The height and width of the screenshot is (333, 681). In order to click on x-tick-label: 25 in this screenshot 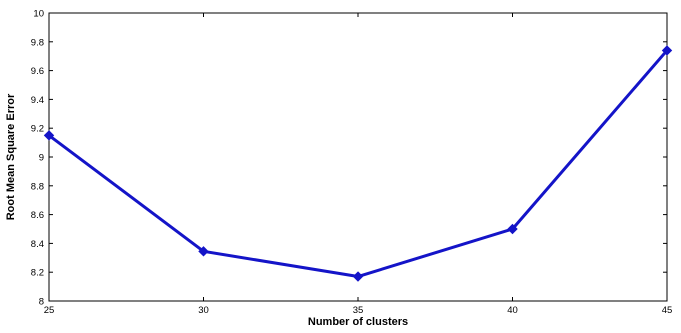, I will do `click(49, 310)`.